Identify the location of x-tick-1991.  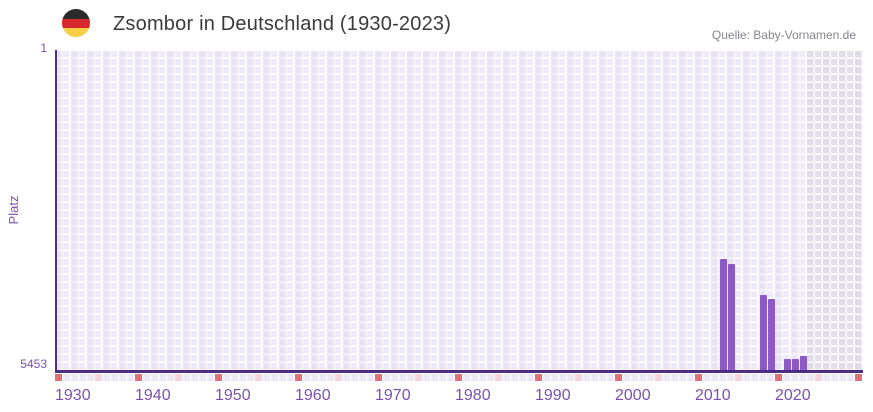
(546, 377).